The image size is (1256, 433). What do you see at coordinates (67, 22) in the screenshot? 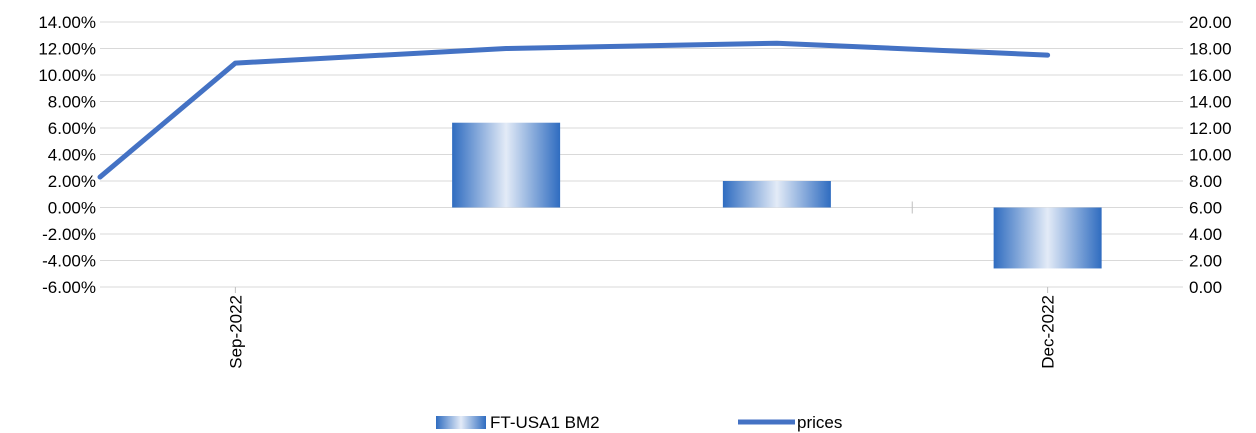
I see `left-tick-label: 14.00%` at bounding box center [67, 22].